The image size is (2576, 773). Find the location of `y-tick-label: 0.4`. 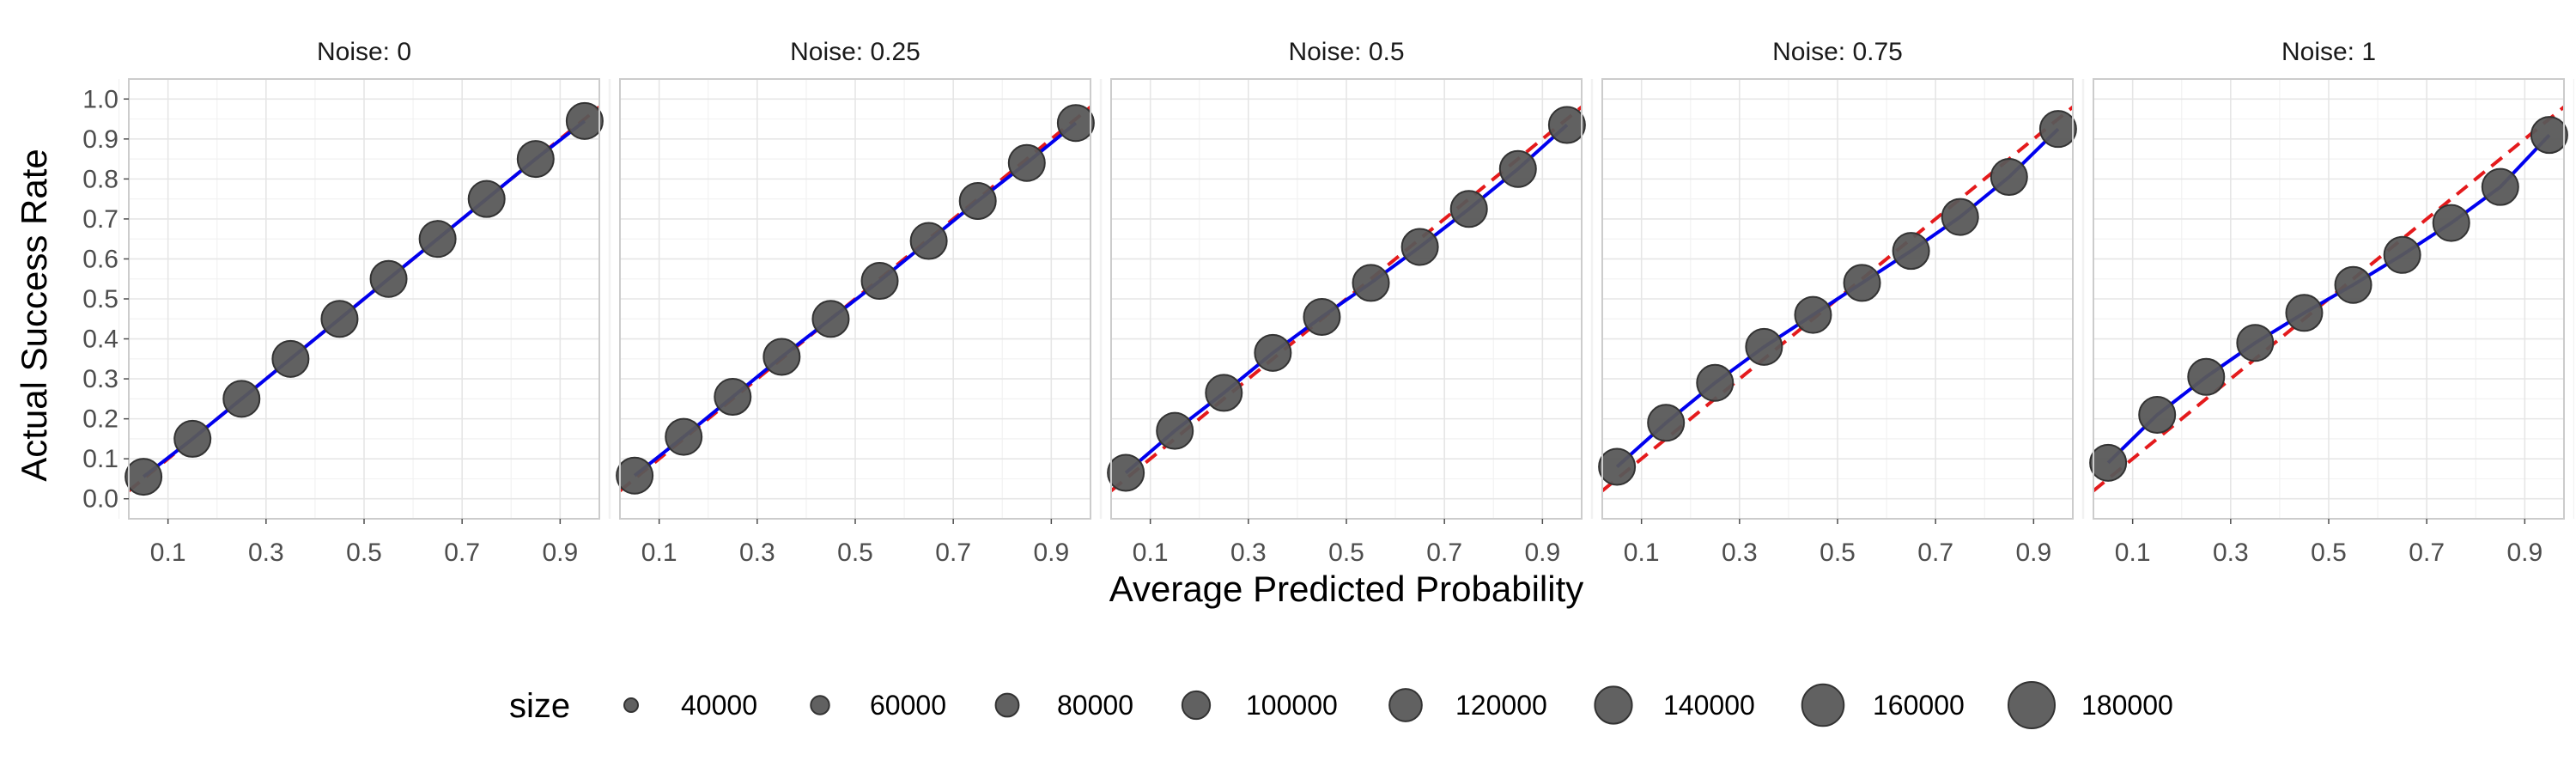

y-tick-label: 0.4 is located at coordinates (100, 340).